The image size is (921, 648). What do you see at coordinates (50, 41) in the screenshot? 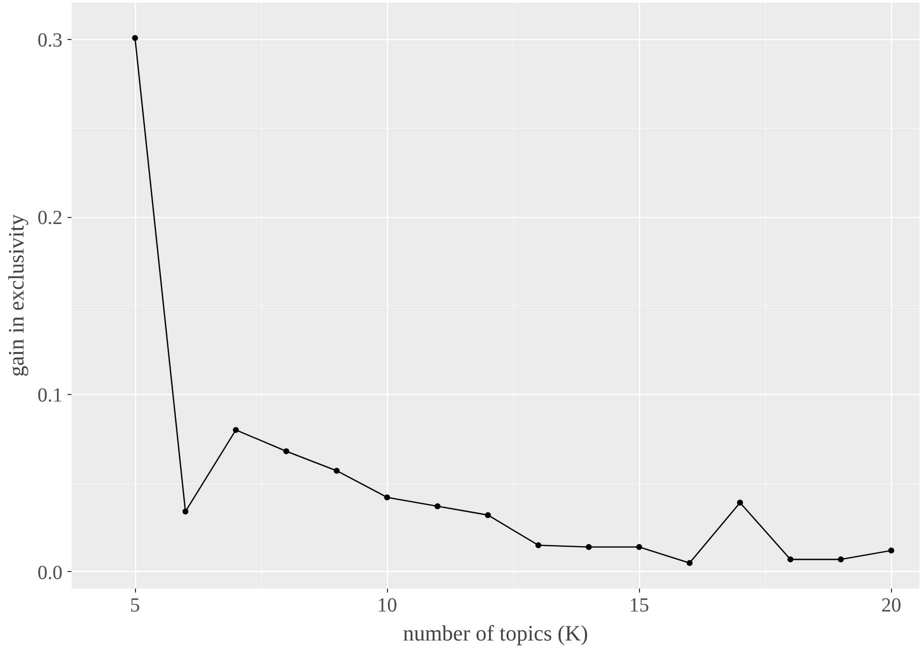
I see `y-tick-label: 0.3` at bounding box center [50, 41].